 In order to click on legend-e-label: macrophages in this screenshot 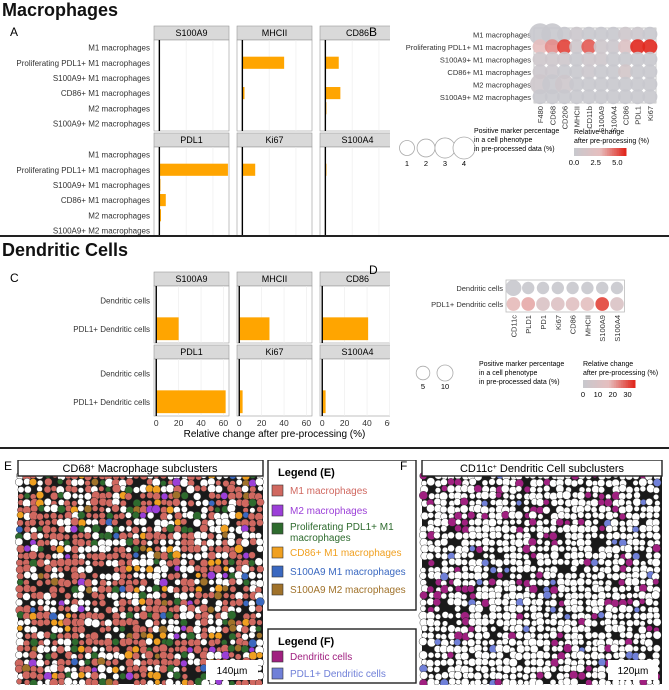, I will do `click(320, 538)`.